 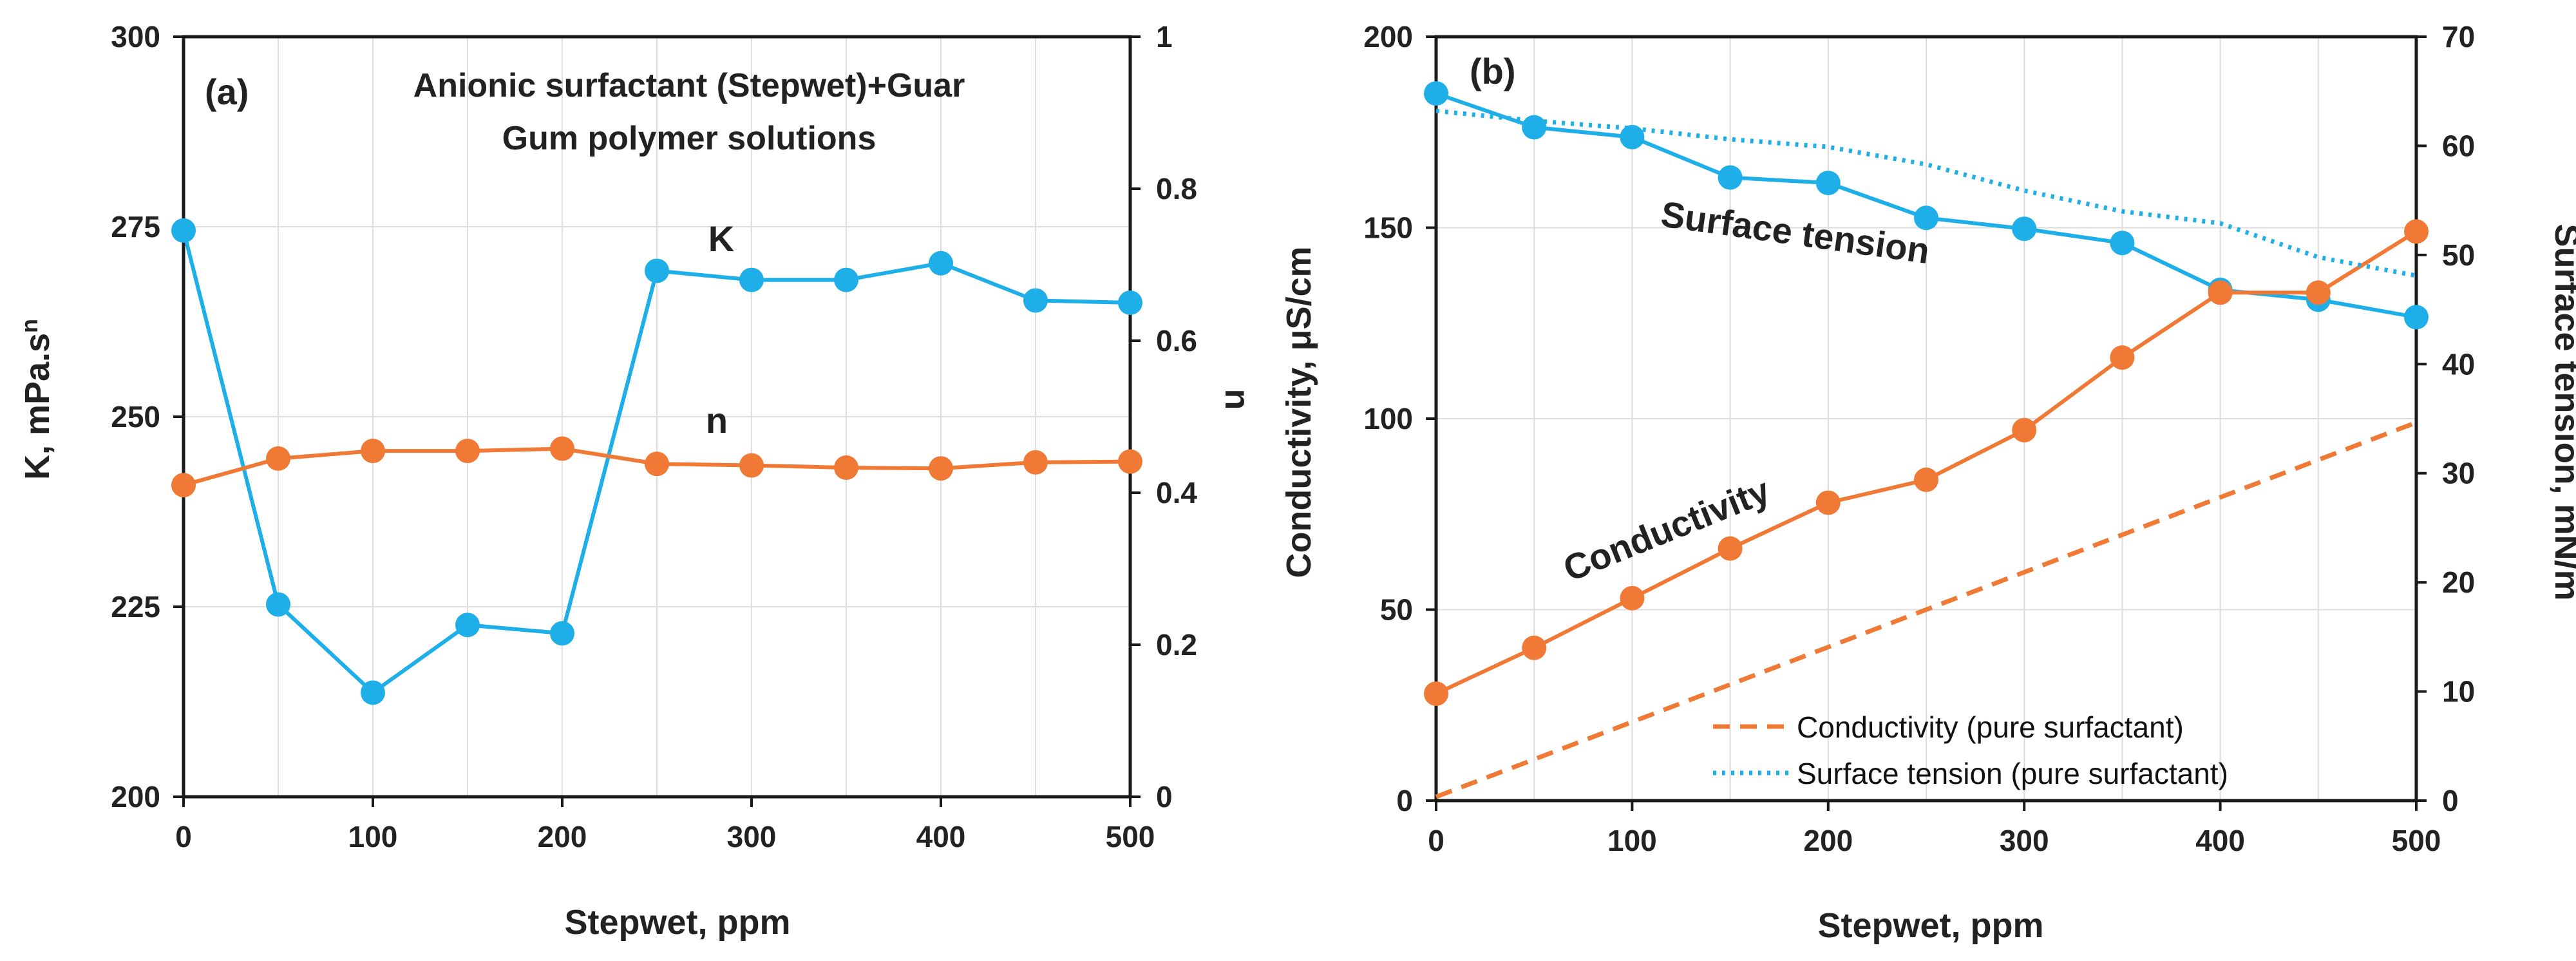 I want to click on y-right-tick-label: 40, so click(x=2458, y=364).